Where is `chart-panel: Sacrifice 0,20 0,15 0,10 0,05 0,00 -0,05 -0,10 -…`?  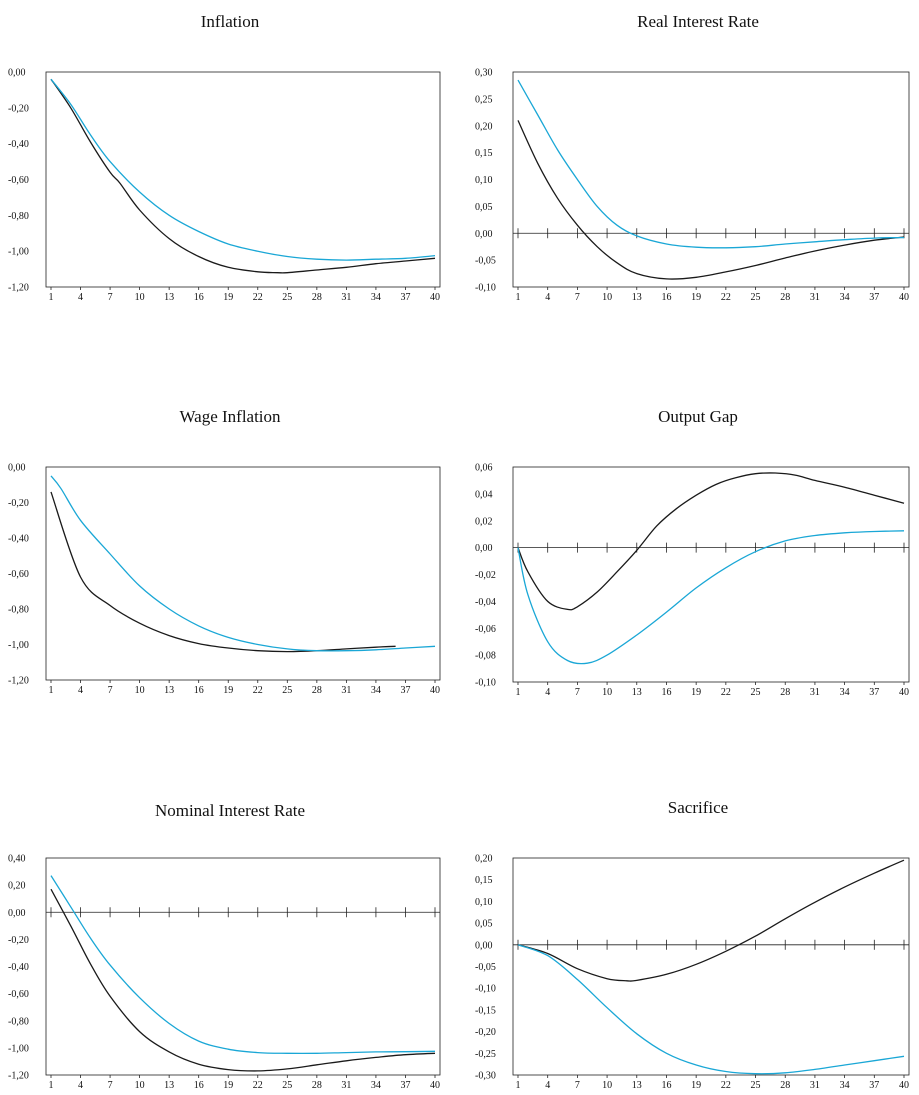 chart-panel: Sacrifice 0,20 0,15 0,10 0,05 0,00 -0,05 -0,10 -… is located at coordinates (692, 944).